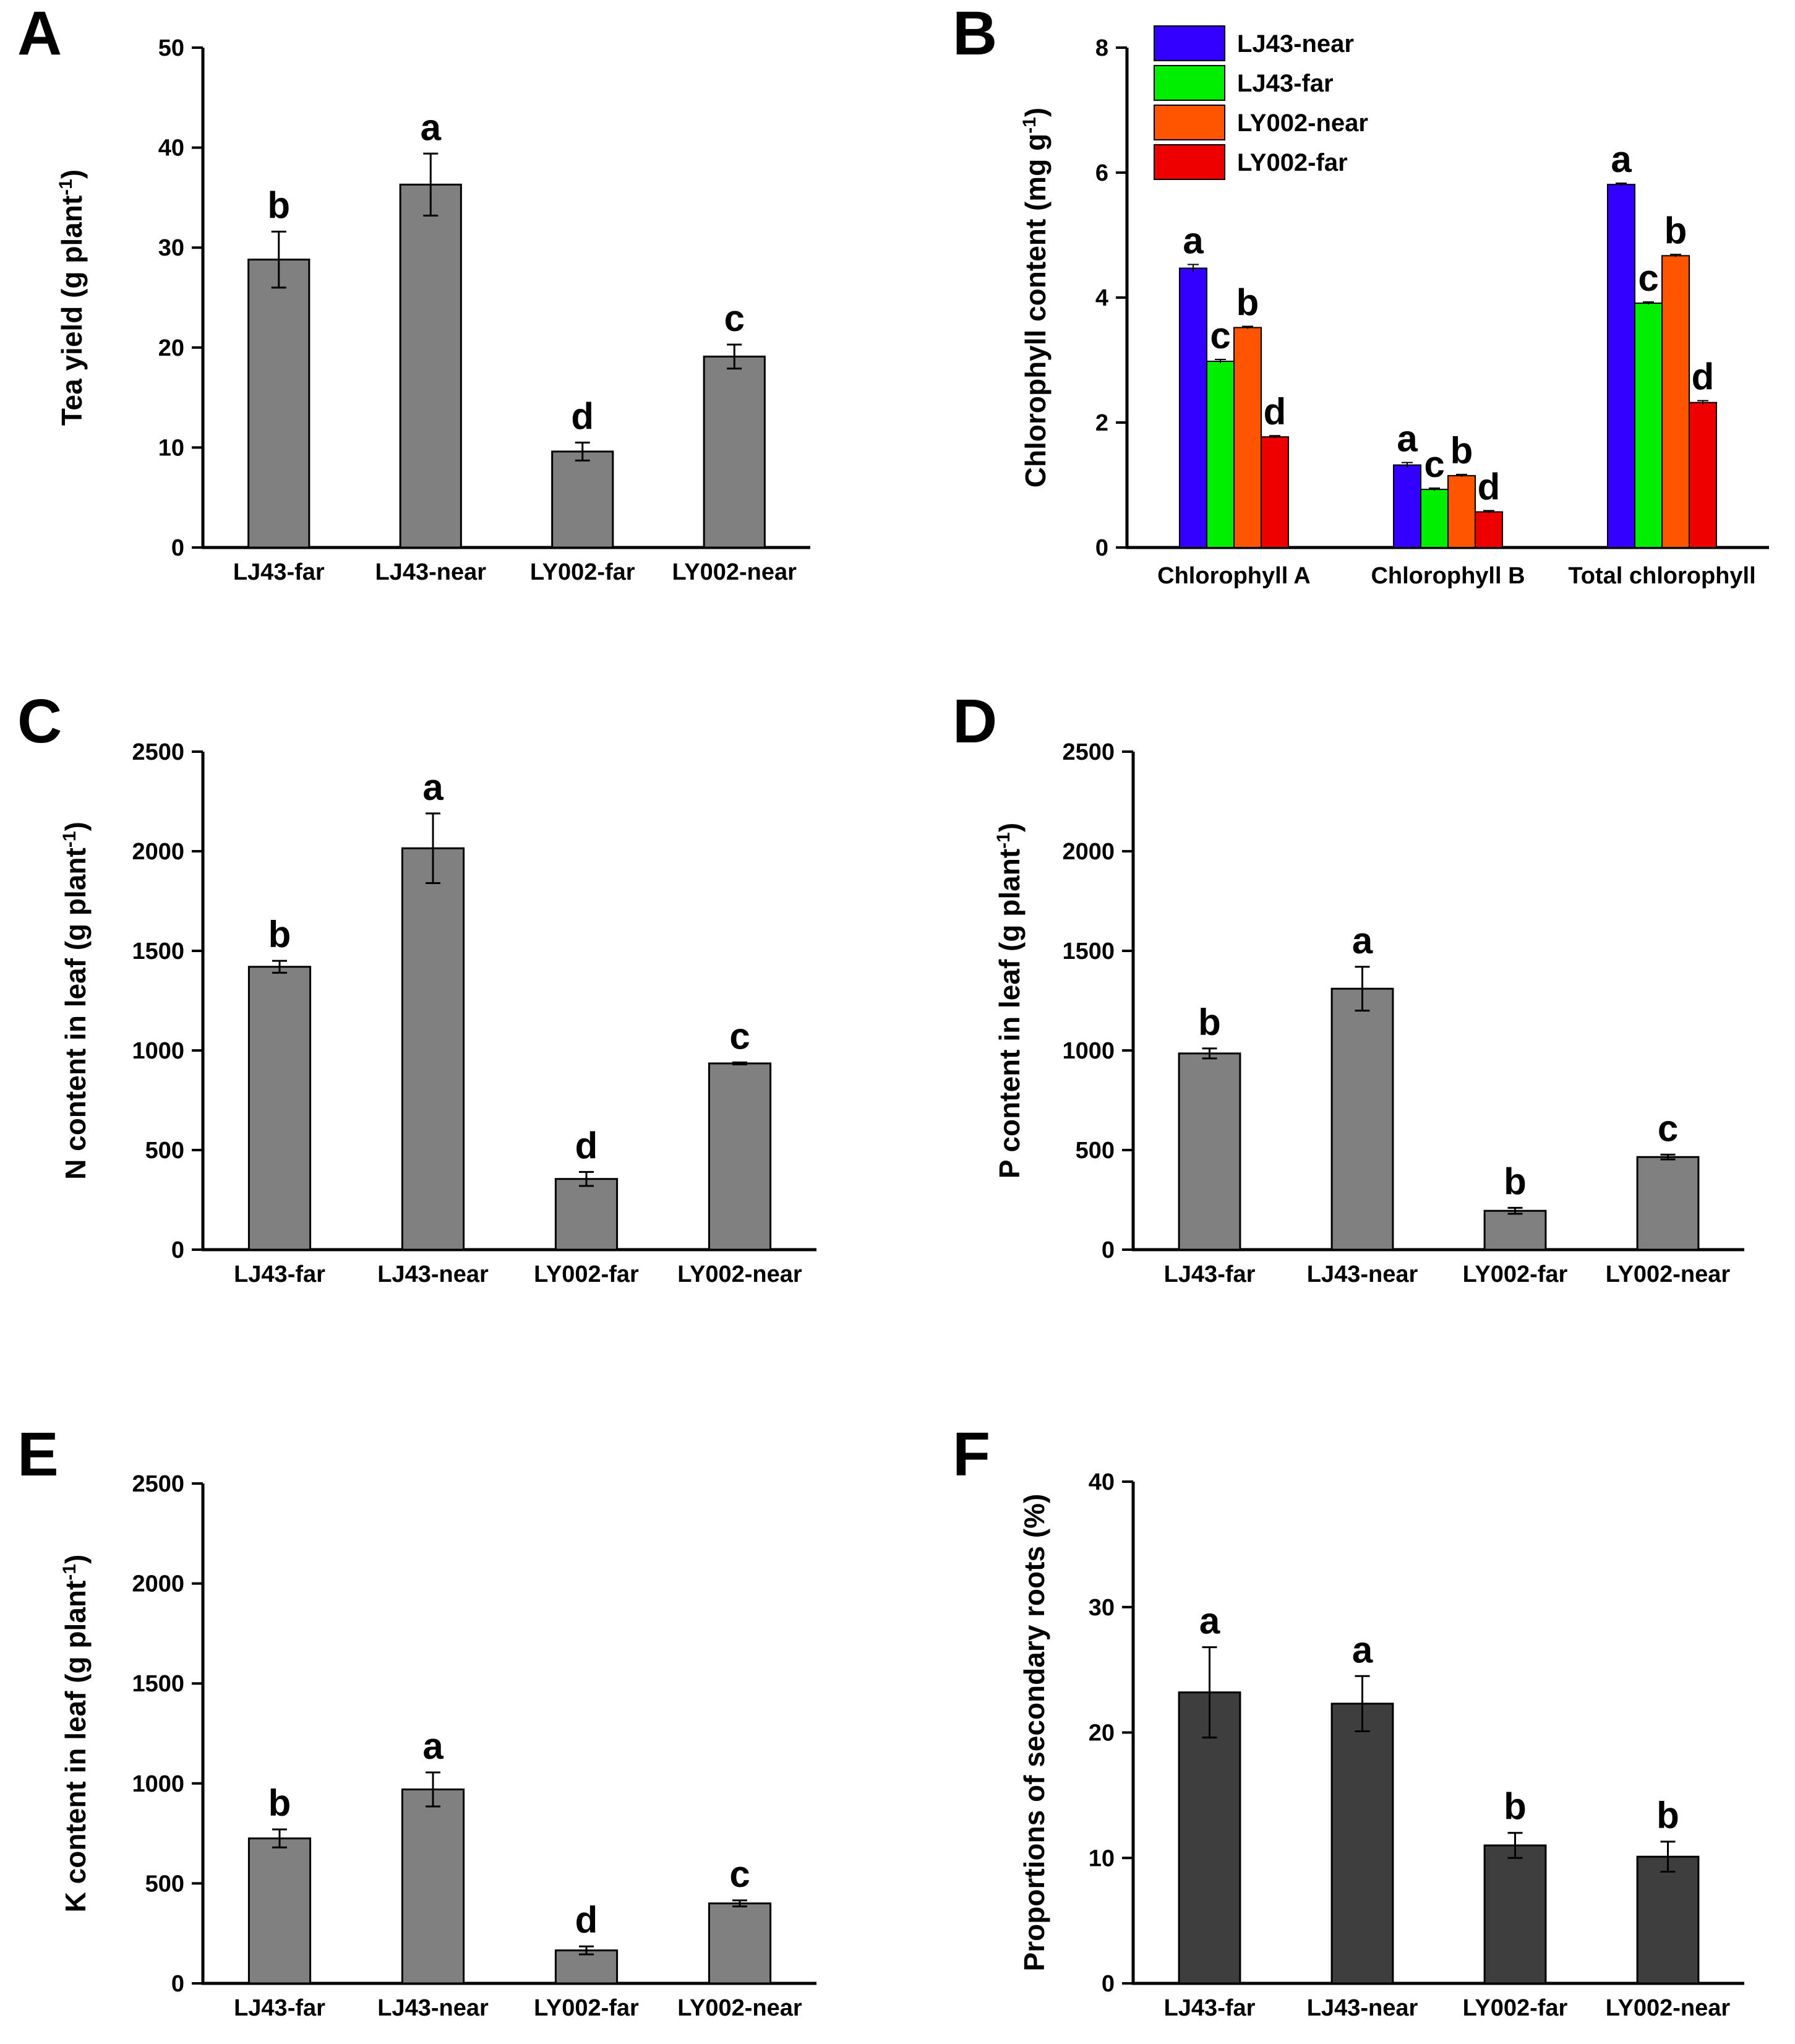 This screenshot has height=2044, width=1795. Describe the element at coordinates (1101, 173) in the screenshot. I see `y-tick-label: 6` at that location.